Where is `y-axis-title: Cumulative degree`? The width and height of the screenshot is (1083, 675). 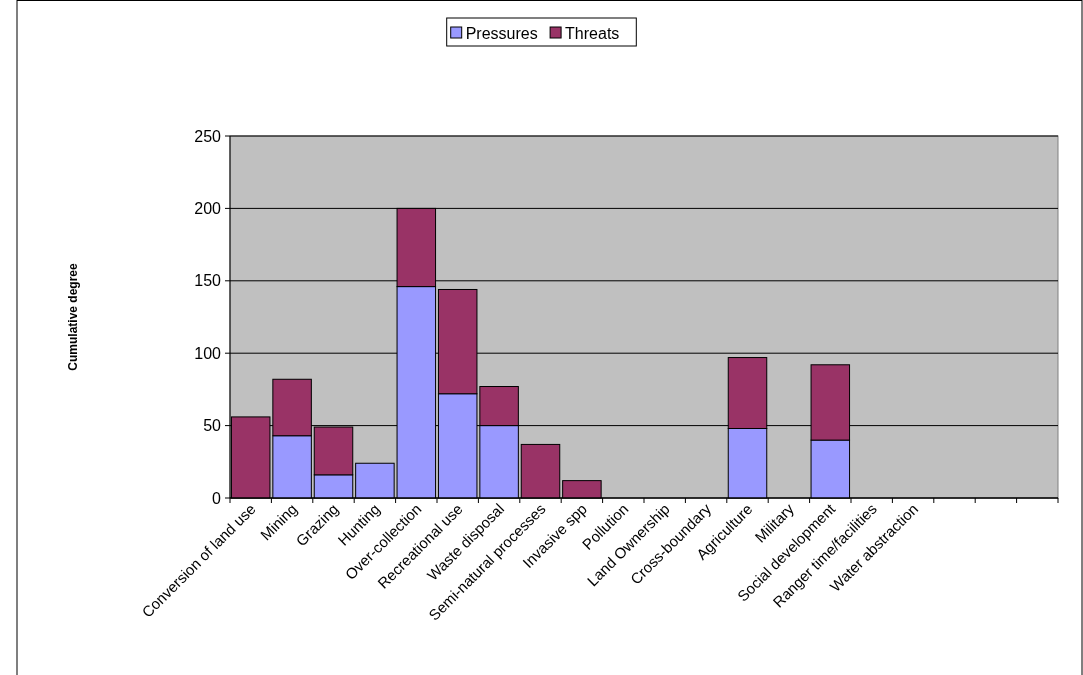
y-axis-title: Cumulative degree is located at coordinates (73, 316).